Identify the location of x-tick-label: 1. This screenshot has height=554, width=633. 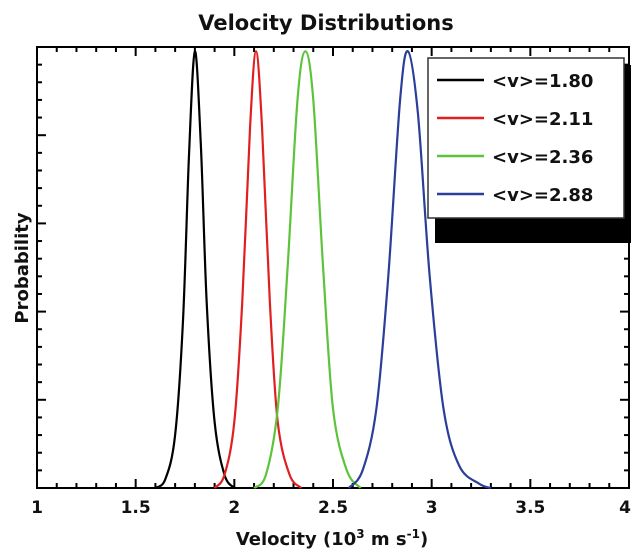
(37, 508).